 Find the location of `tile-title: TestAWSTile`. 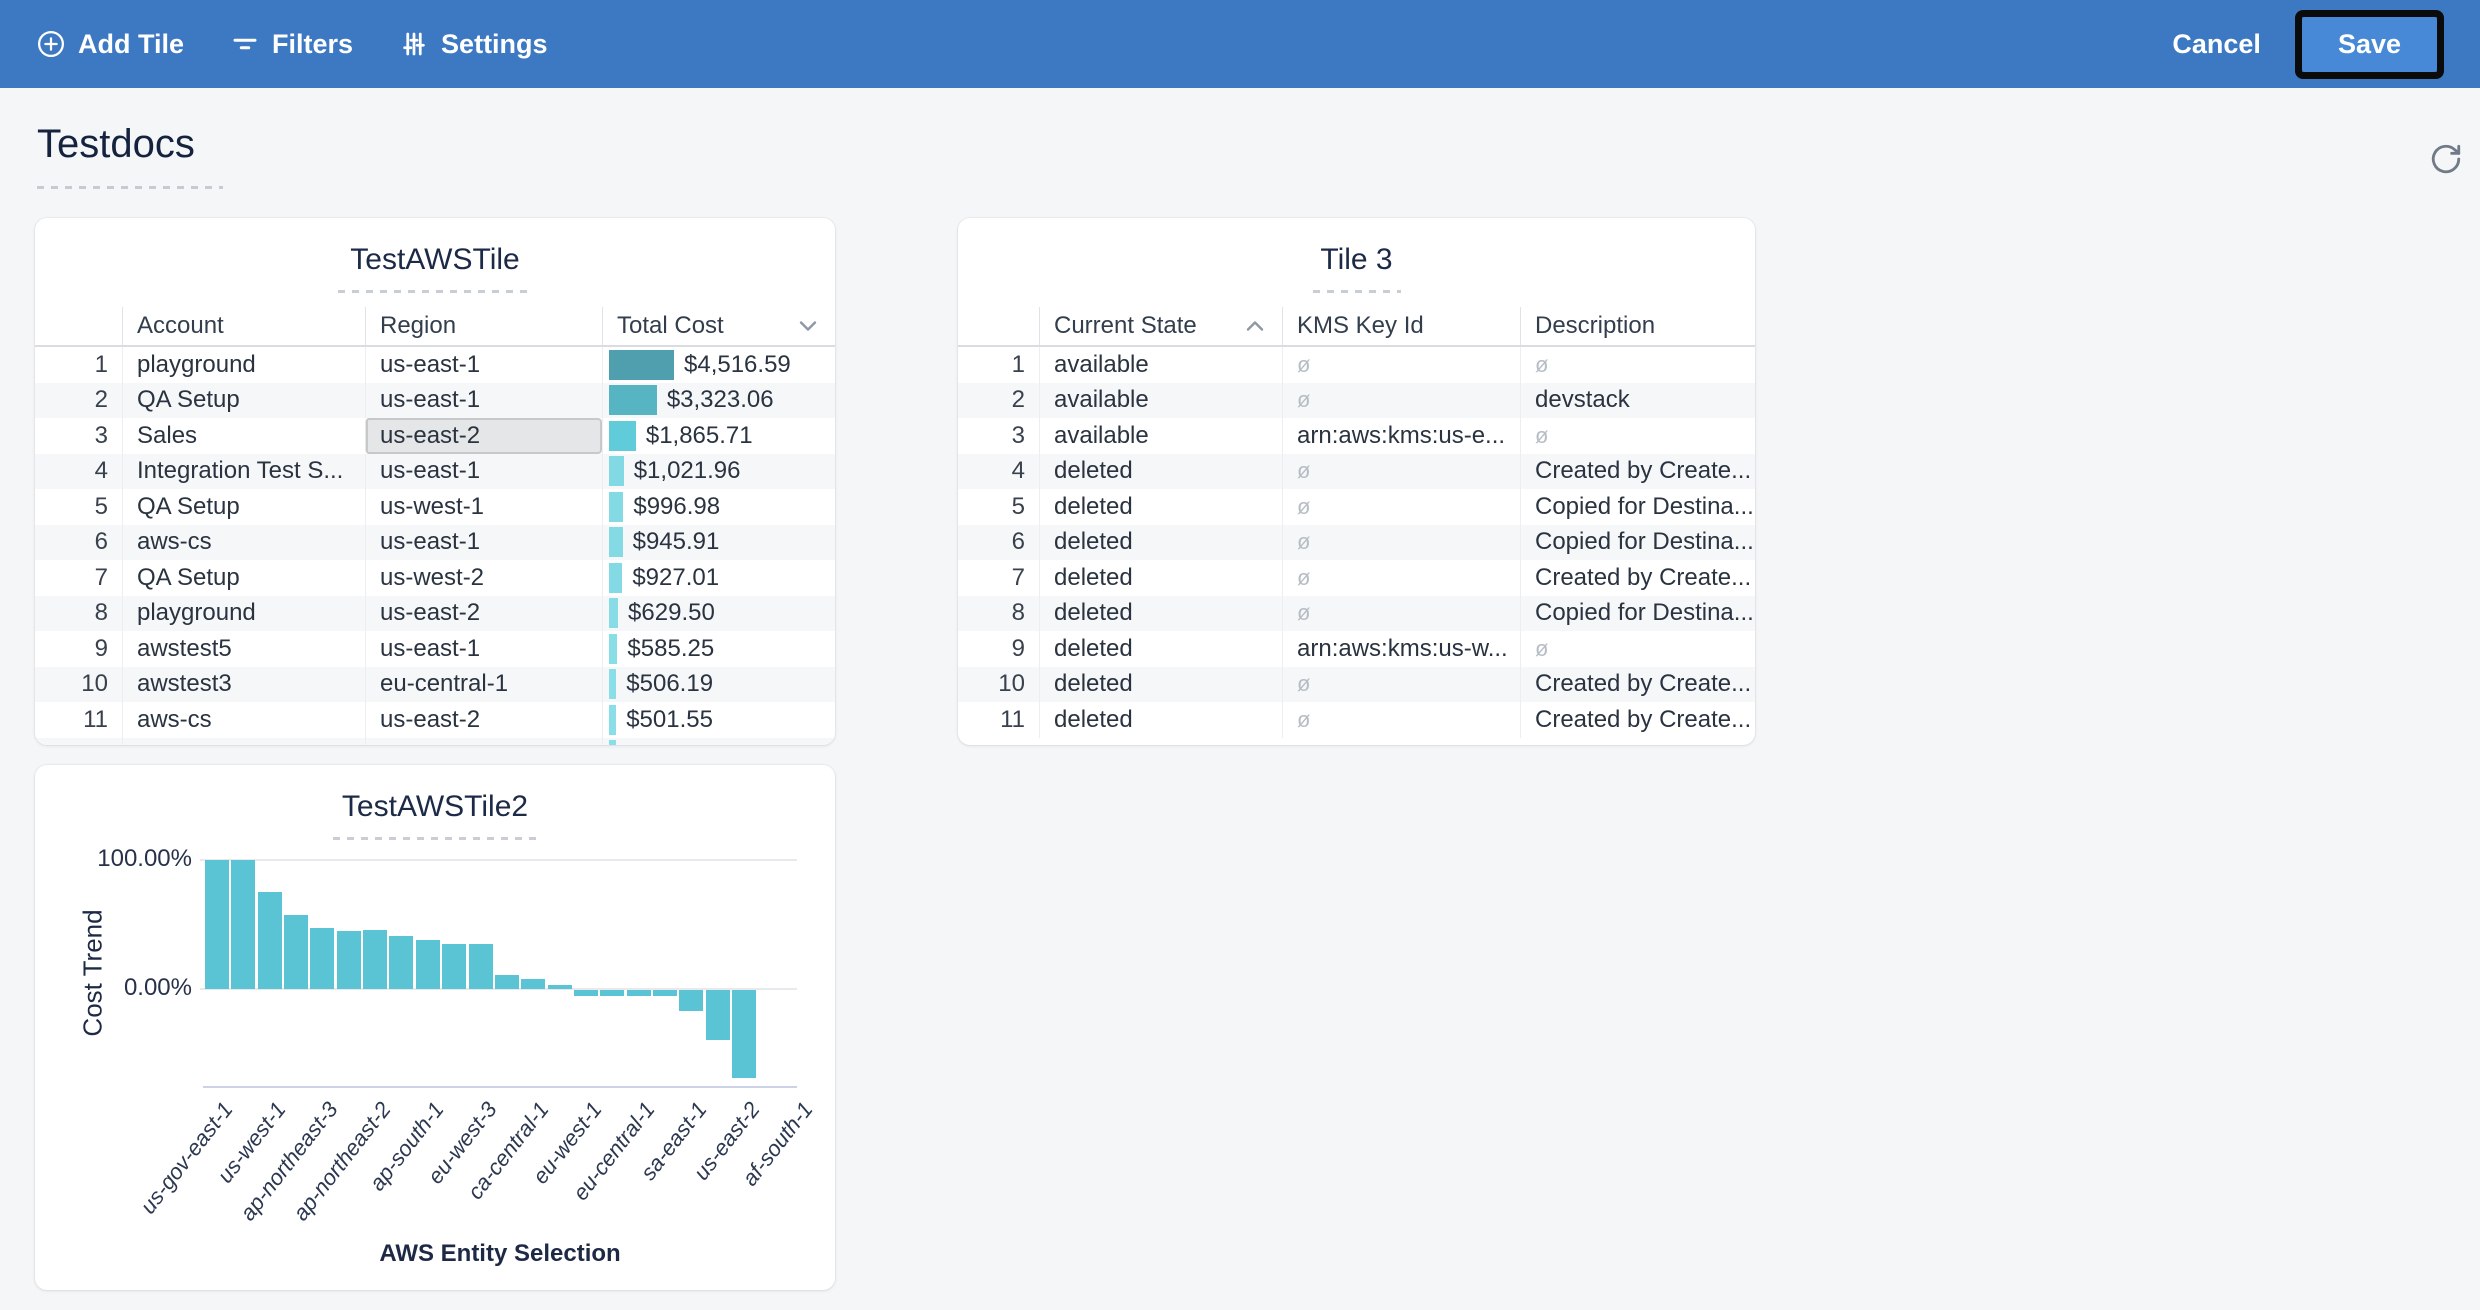

tile-title: TestAWSTile is located at coordinates (435, 259).